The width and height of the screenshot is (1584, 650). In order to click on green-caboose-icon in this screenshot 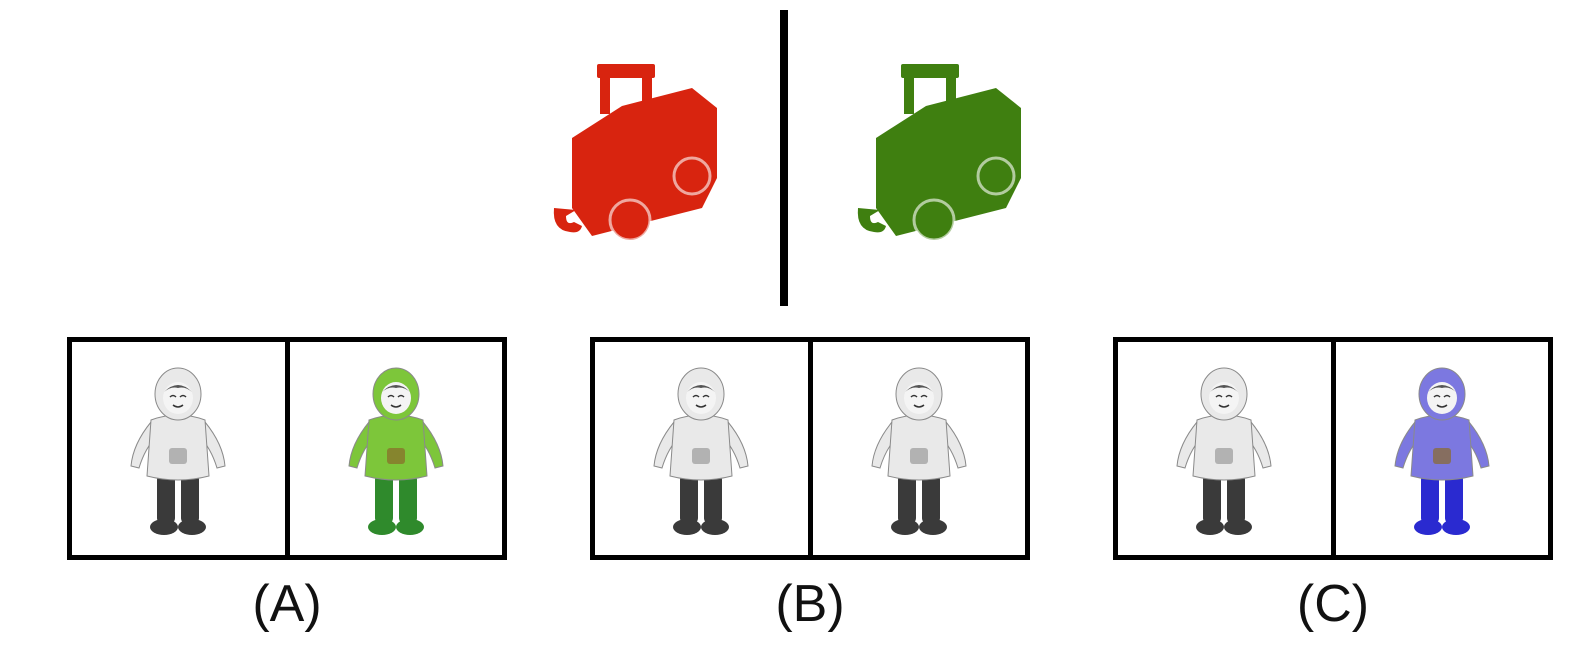, I will do `click(939, 153)`.